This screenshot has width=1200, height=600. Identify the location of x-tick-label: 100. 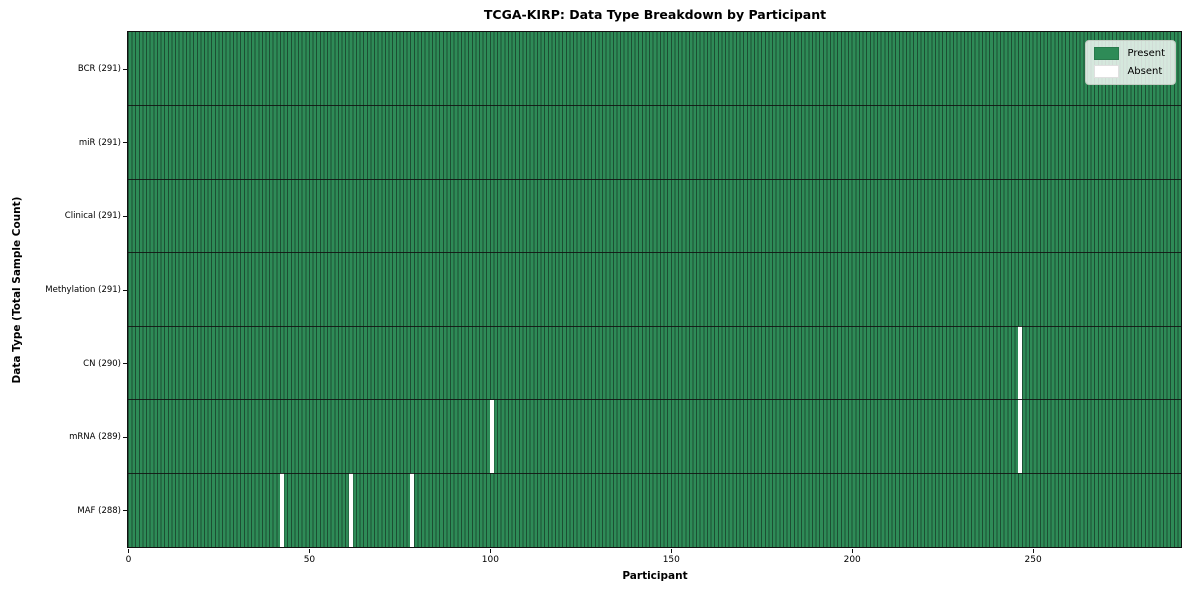
(490, 559).